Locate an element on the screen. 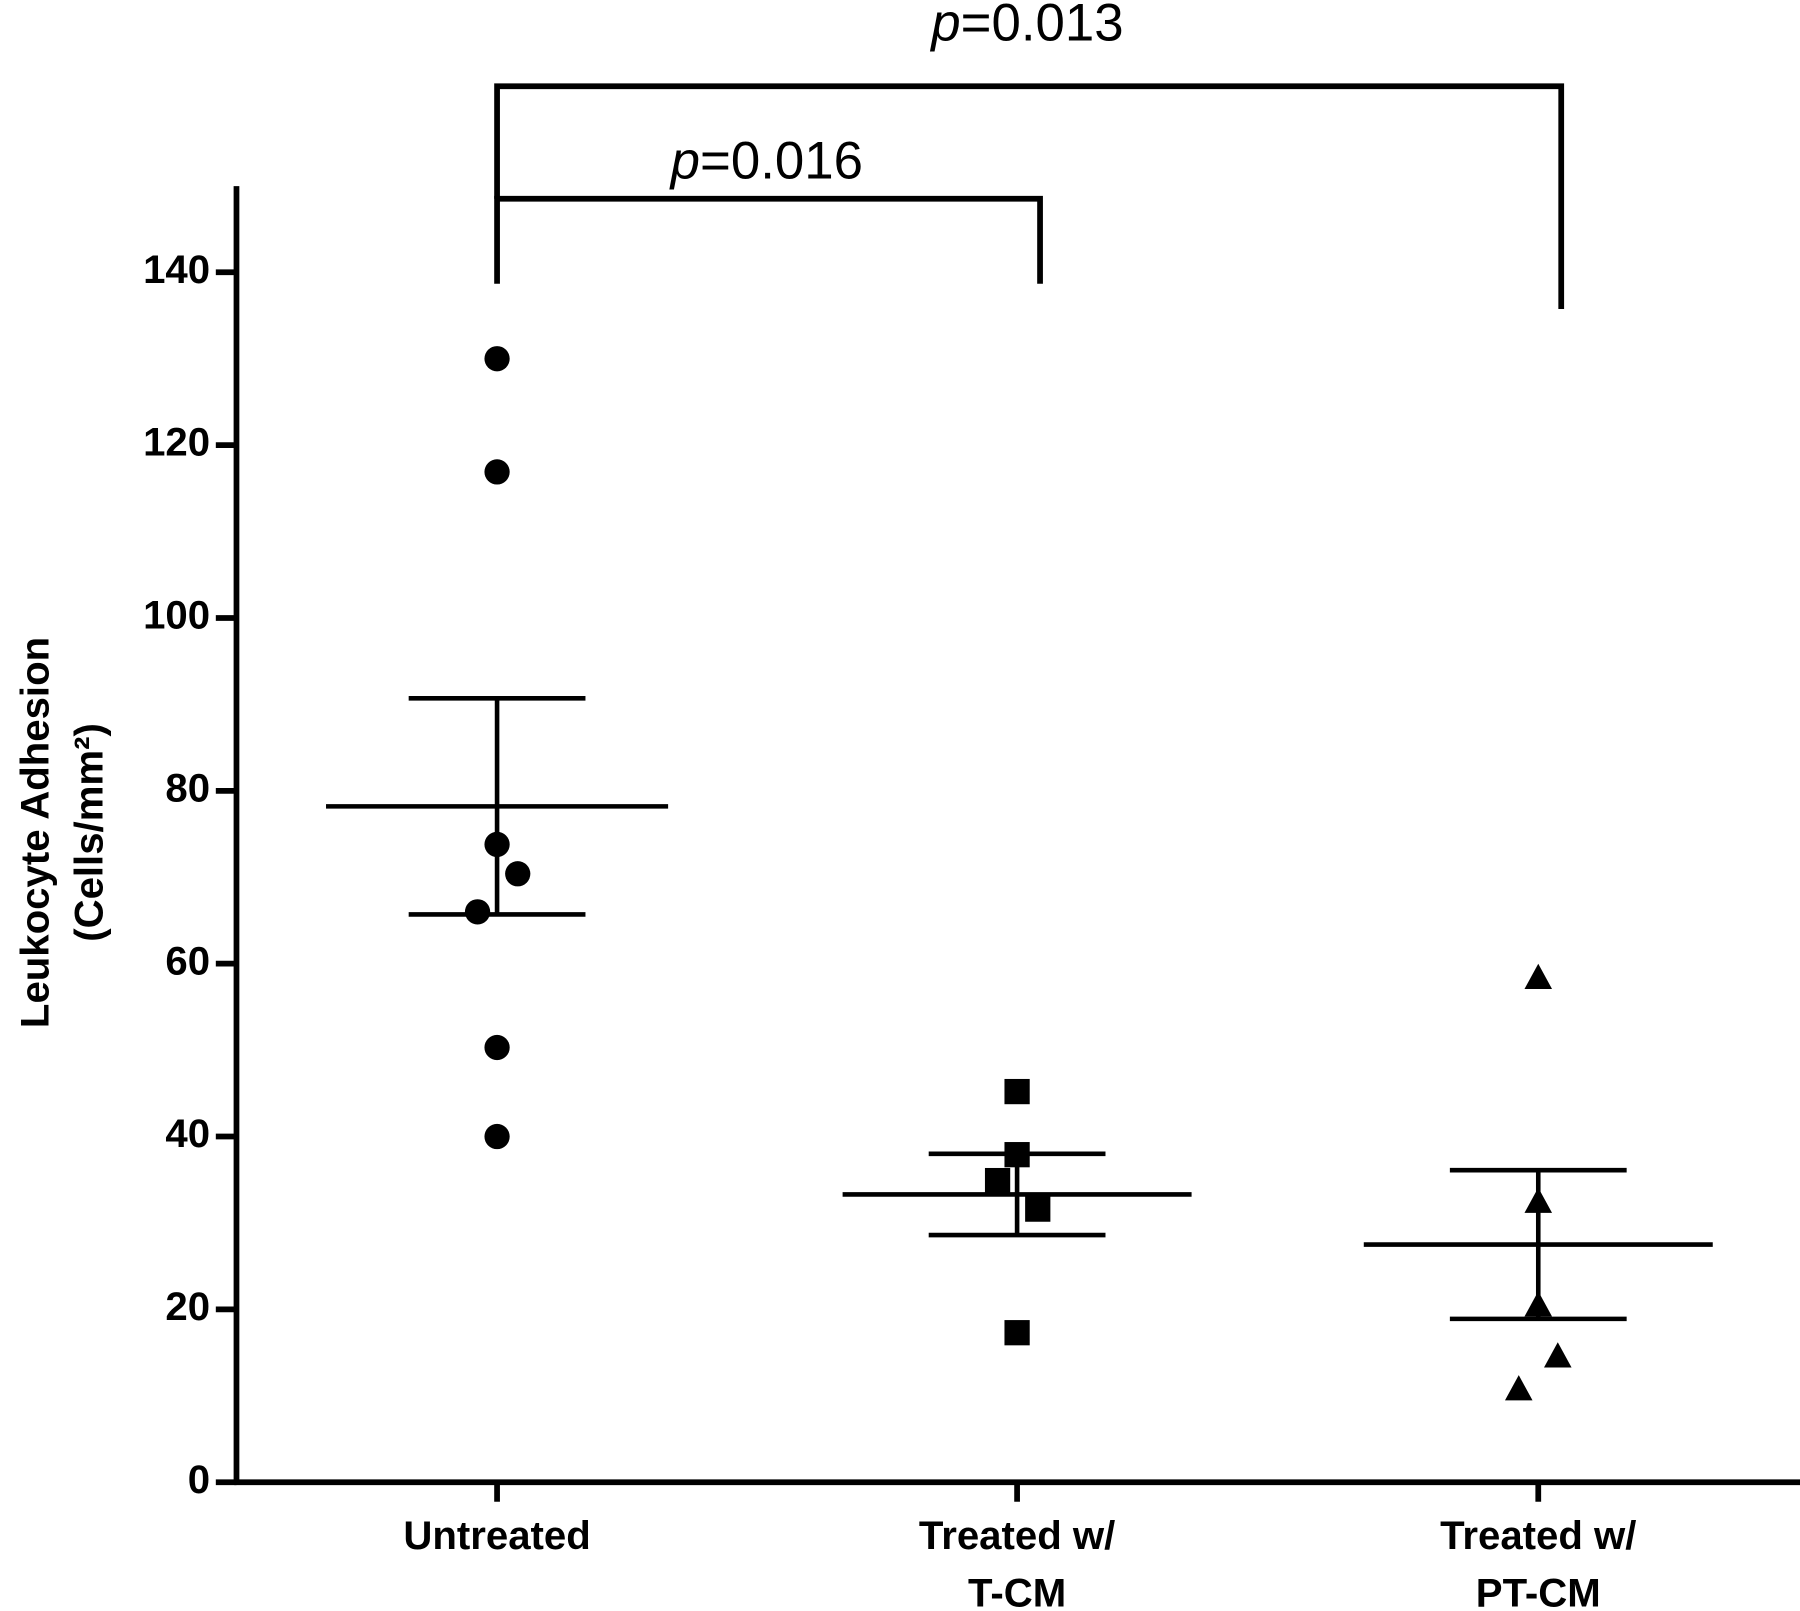 The width and height of the screenshot is (1800, 1611). y-tick-label: 80 is located at coordinates (187, 787).